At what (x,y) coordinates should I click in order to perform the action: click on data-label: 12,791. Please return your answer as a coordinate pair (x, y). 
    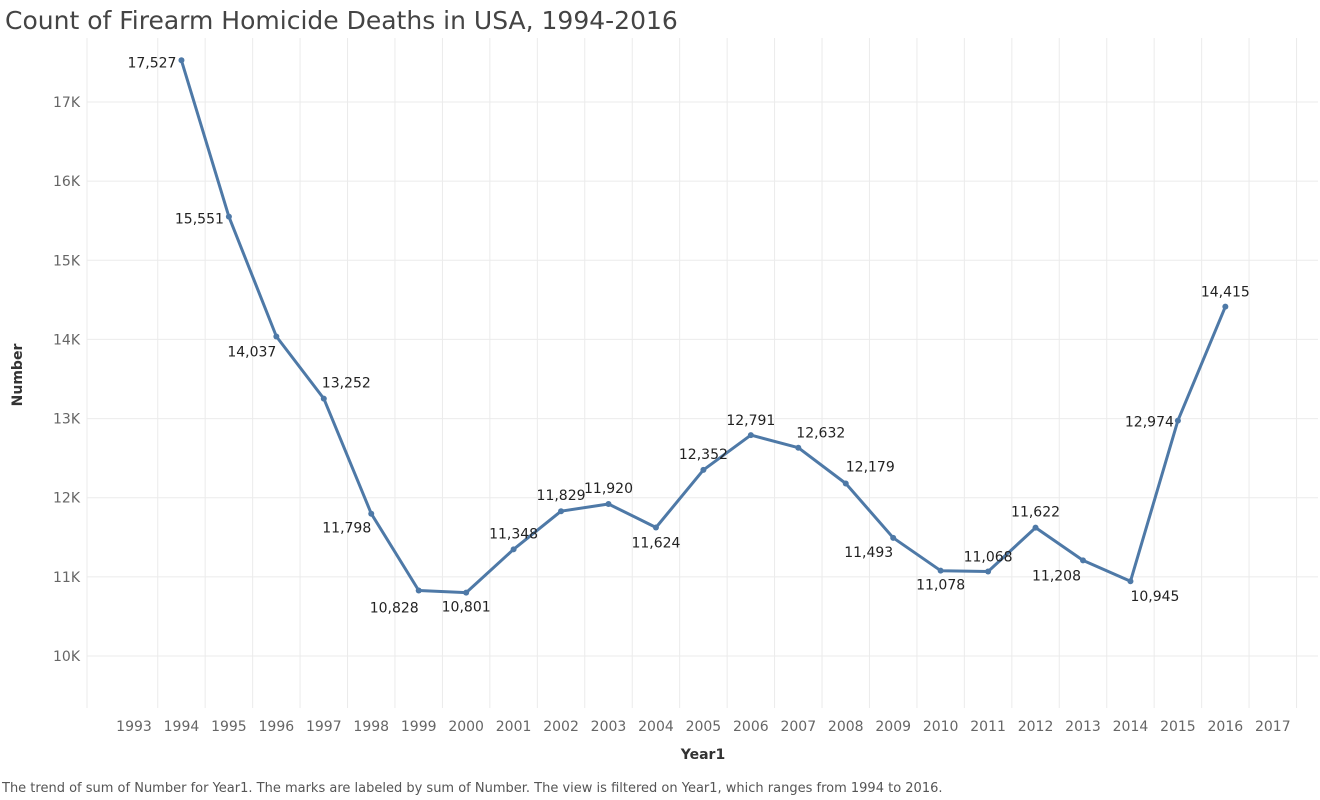
    Looking at the image, I should click on (750, 421).